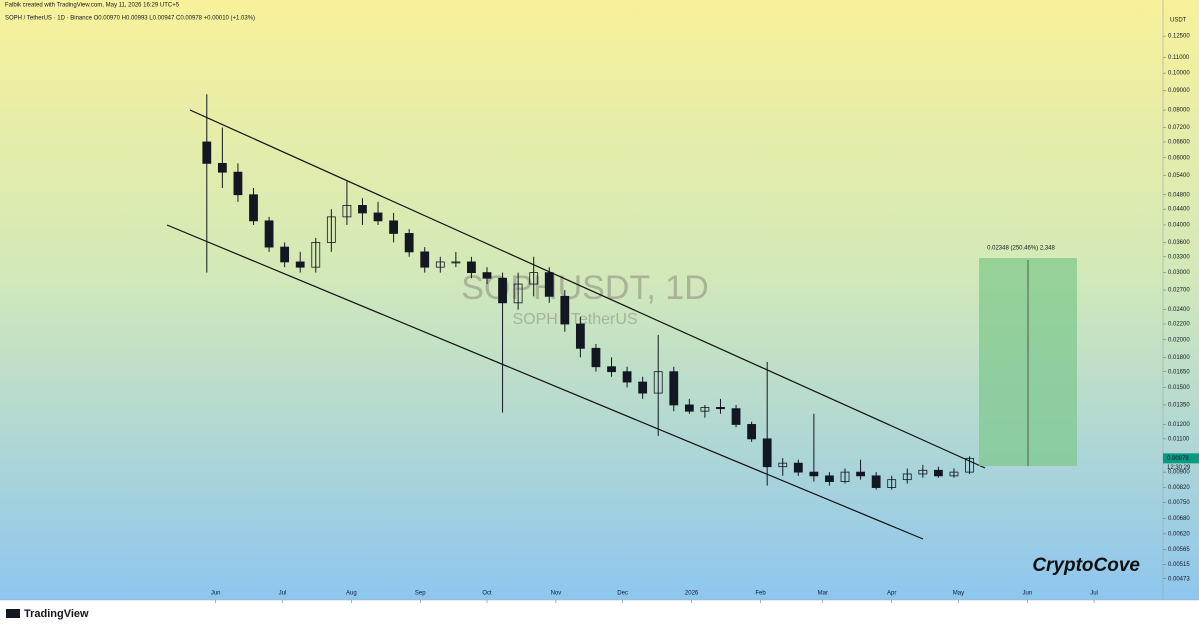 Image resolution: width=1199 pixels, height=629 pixels. Describe the element at coordinates (958, 594) in the screenshot. I see `x-tick-label: May` at that location.